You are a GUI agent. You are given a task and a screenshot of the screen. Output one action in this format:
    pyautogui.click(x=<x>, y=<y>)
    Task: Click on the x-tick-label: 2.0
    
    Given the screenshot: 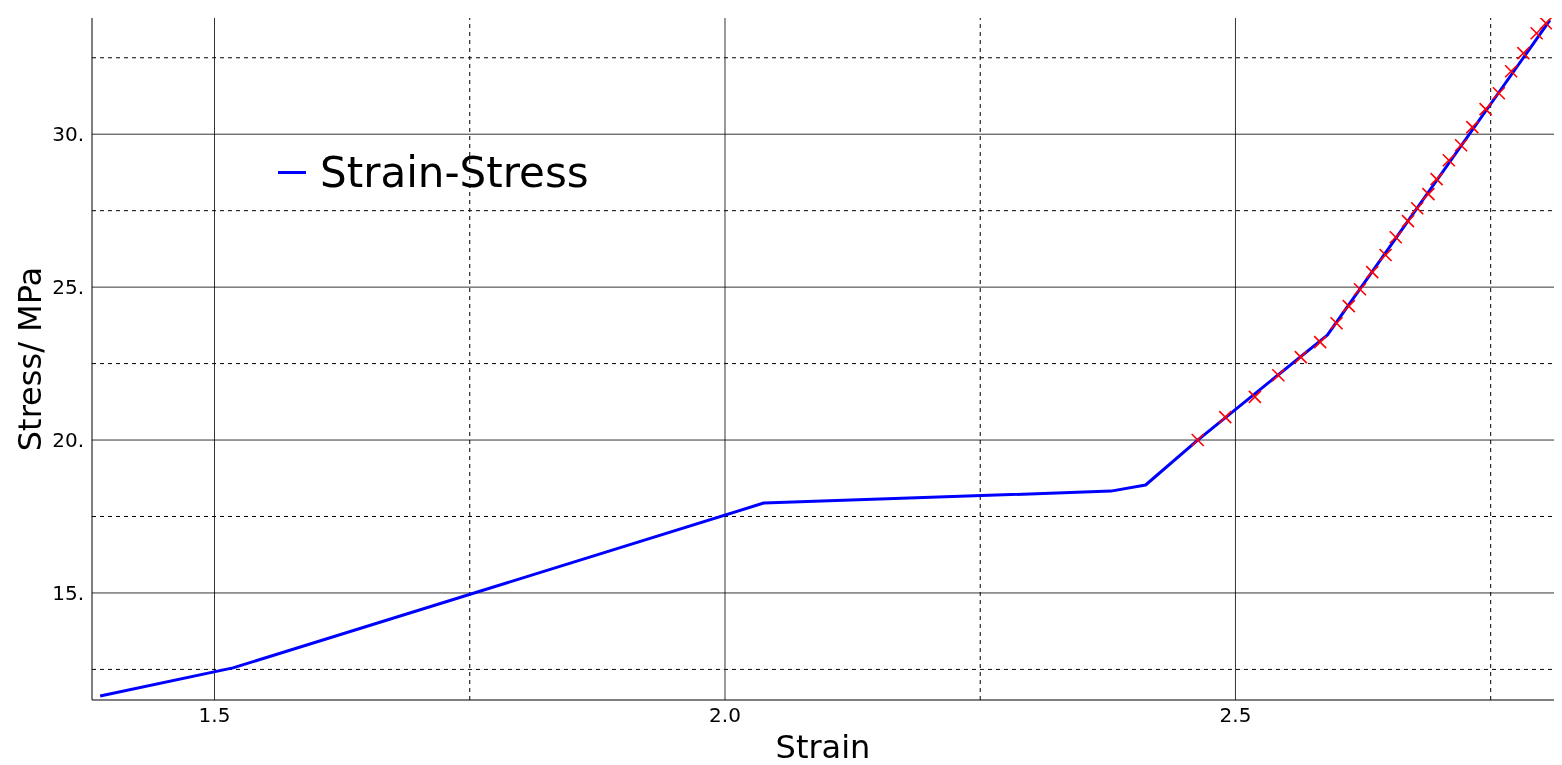 What is the action you would take?
    pyautogui.click(x=725, y=715)
    